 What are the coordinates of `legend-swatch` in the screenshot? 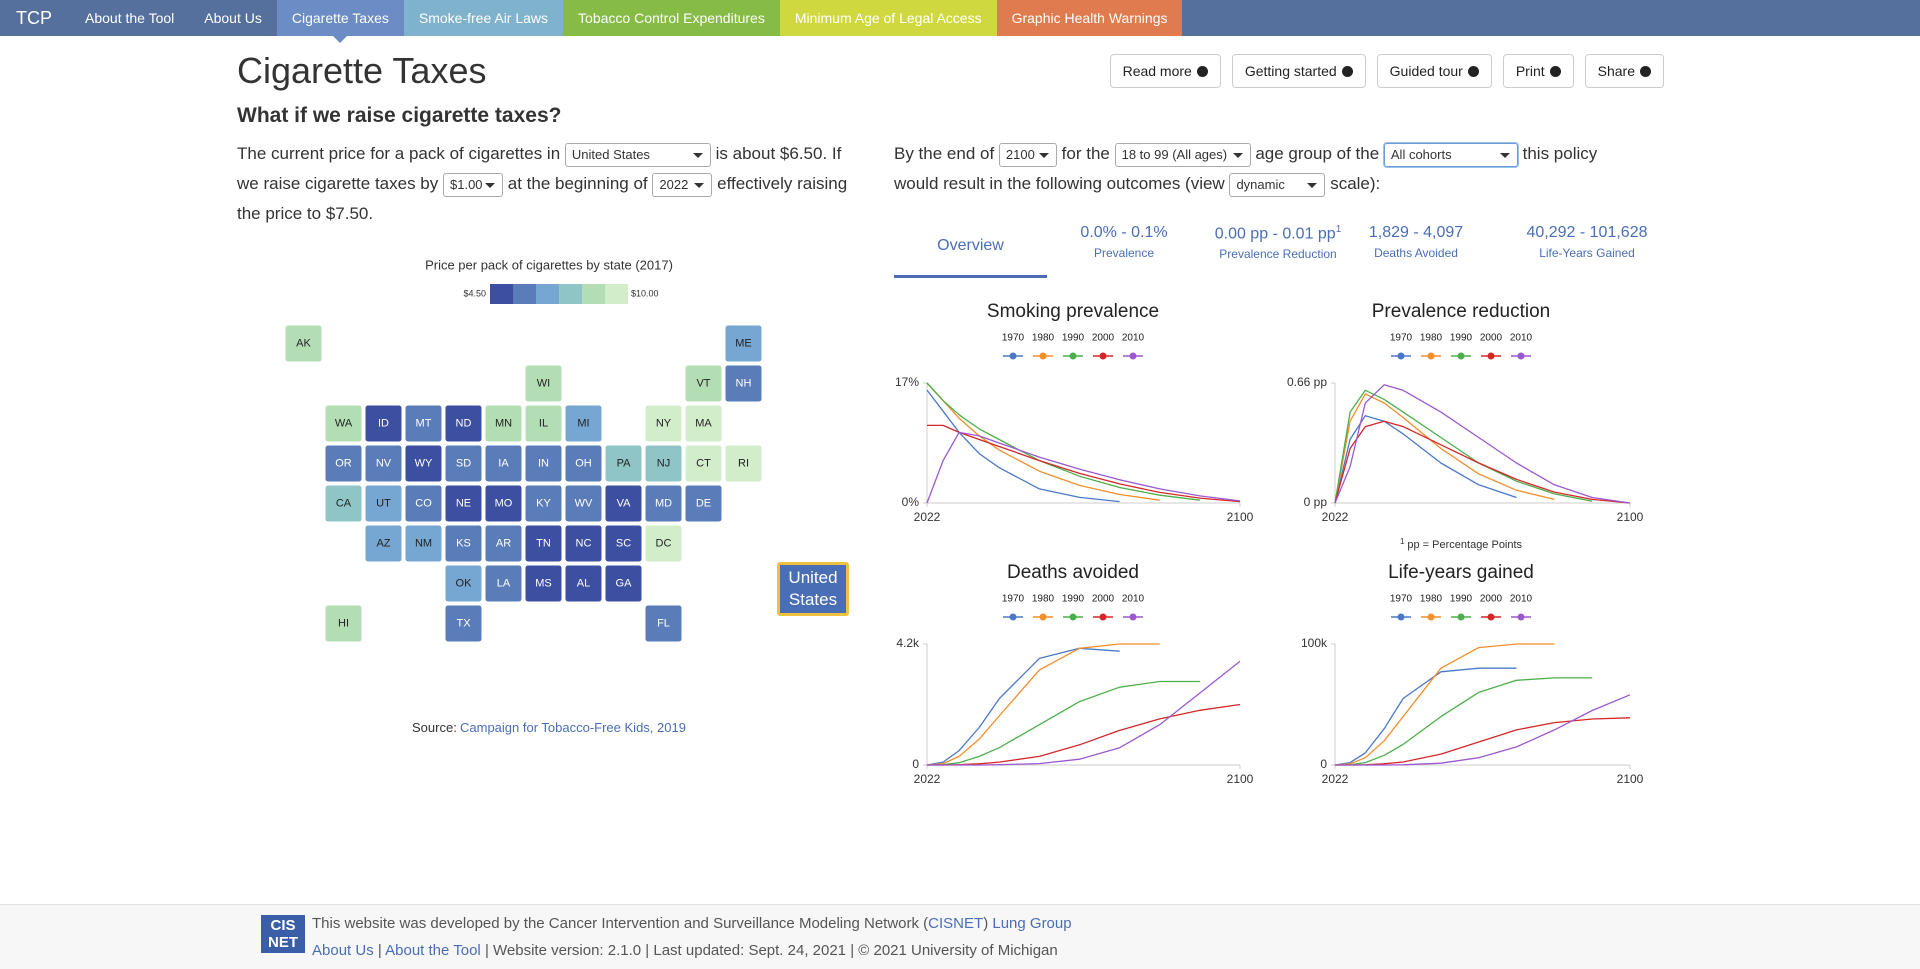 It's located at (570, 294).